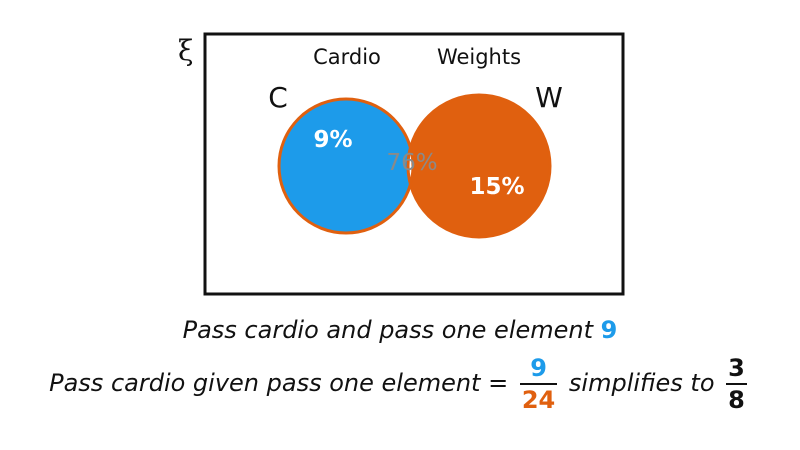 Image resolution: width=800 pixels, height=450 pixels. I want to click on value-intersection: 76%, so click(411, 163).